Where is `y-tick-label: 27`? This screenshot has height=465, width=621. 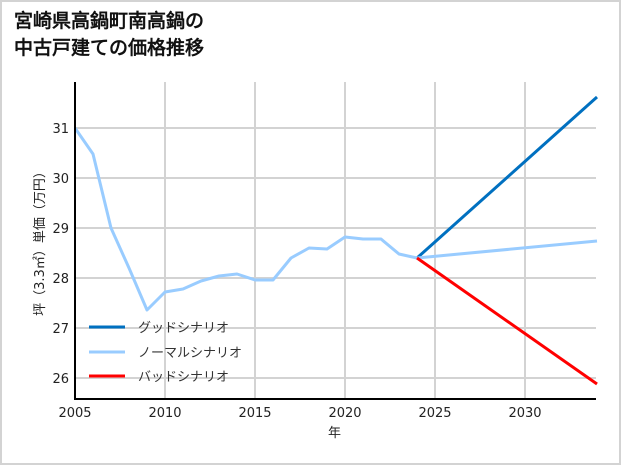
y-tick-label: 27 is located at coordinates (60, 329).